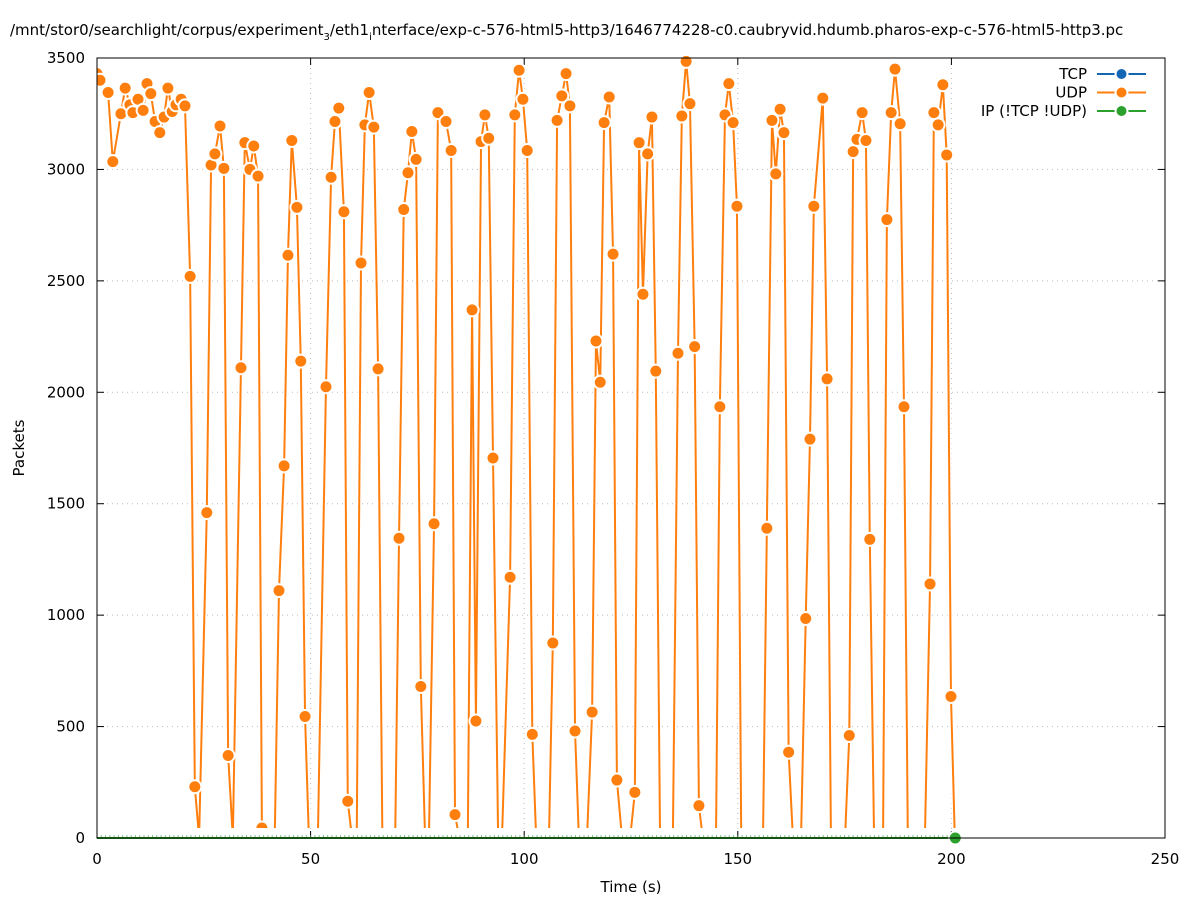 The image size is (1197, 904). Describe the element at coordinates (631, 887) in the screenshot. I see `x-axis-label: Time (s)` at that location.